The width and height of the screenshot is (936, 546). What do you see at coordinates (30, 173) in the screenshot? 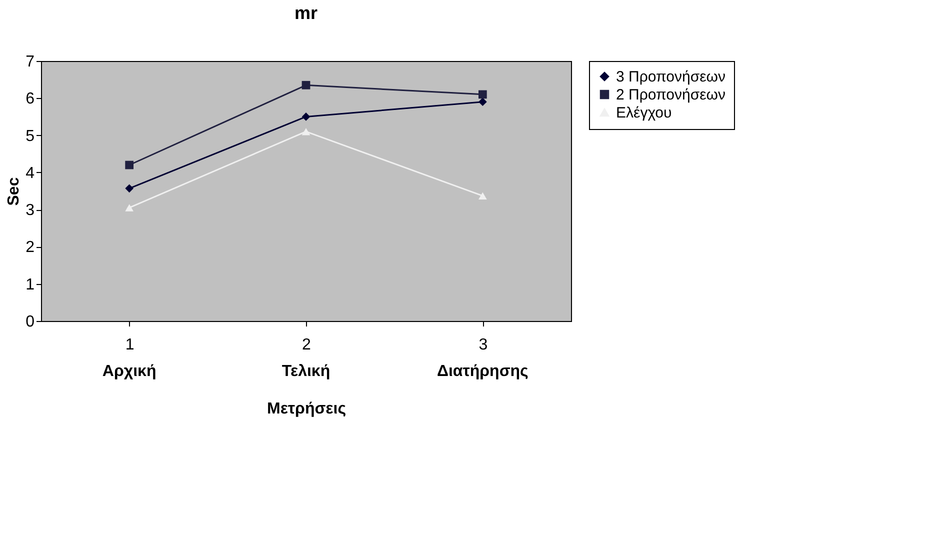
I see `y-tick-label: 4` at bounding box center [30, 173].